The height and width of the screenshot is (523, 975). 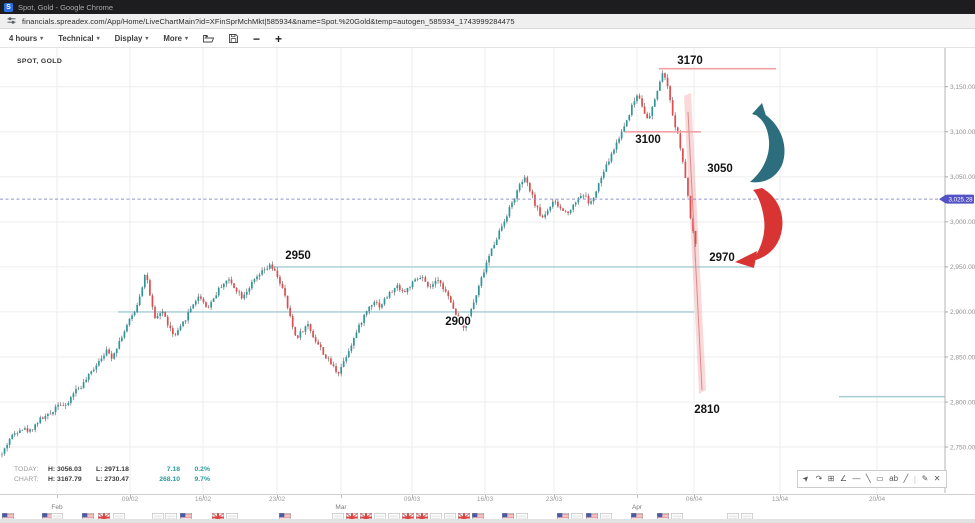 I want to click on chart-low: L: 2730.47, so click(x=112, y=479).